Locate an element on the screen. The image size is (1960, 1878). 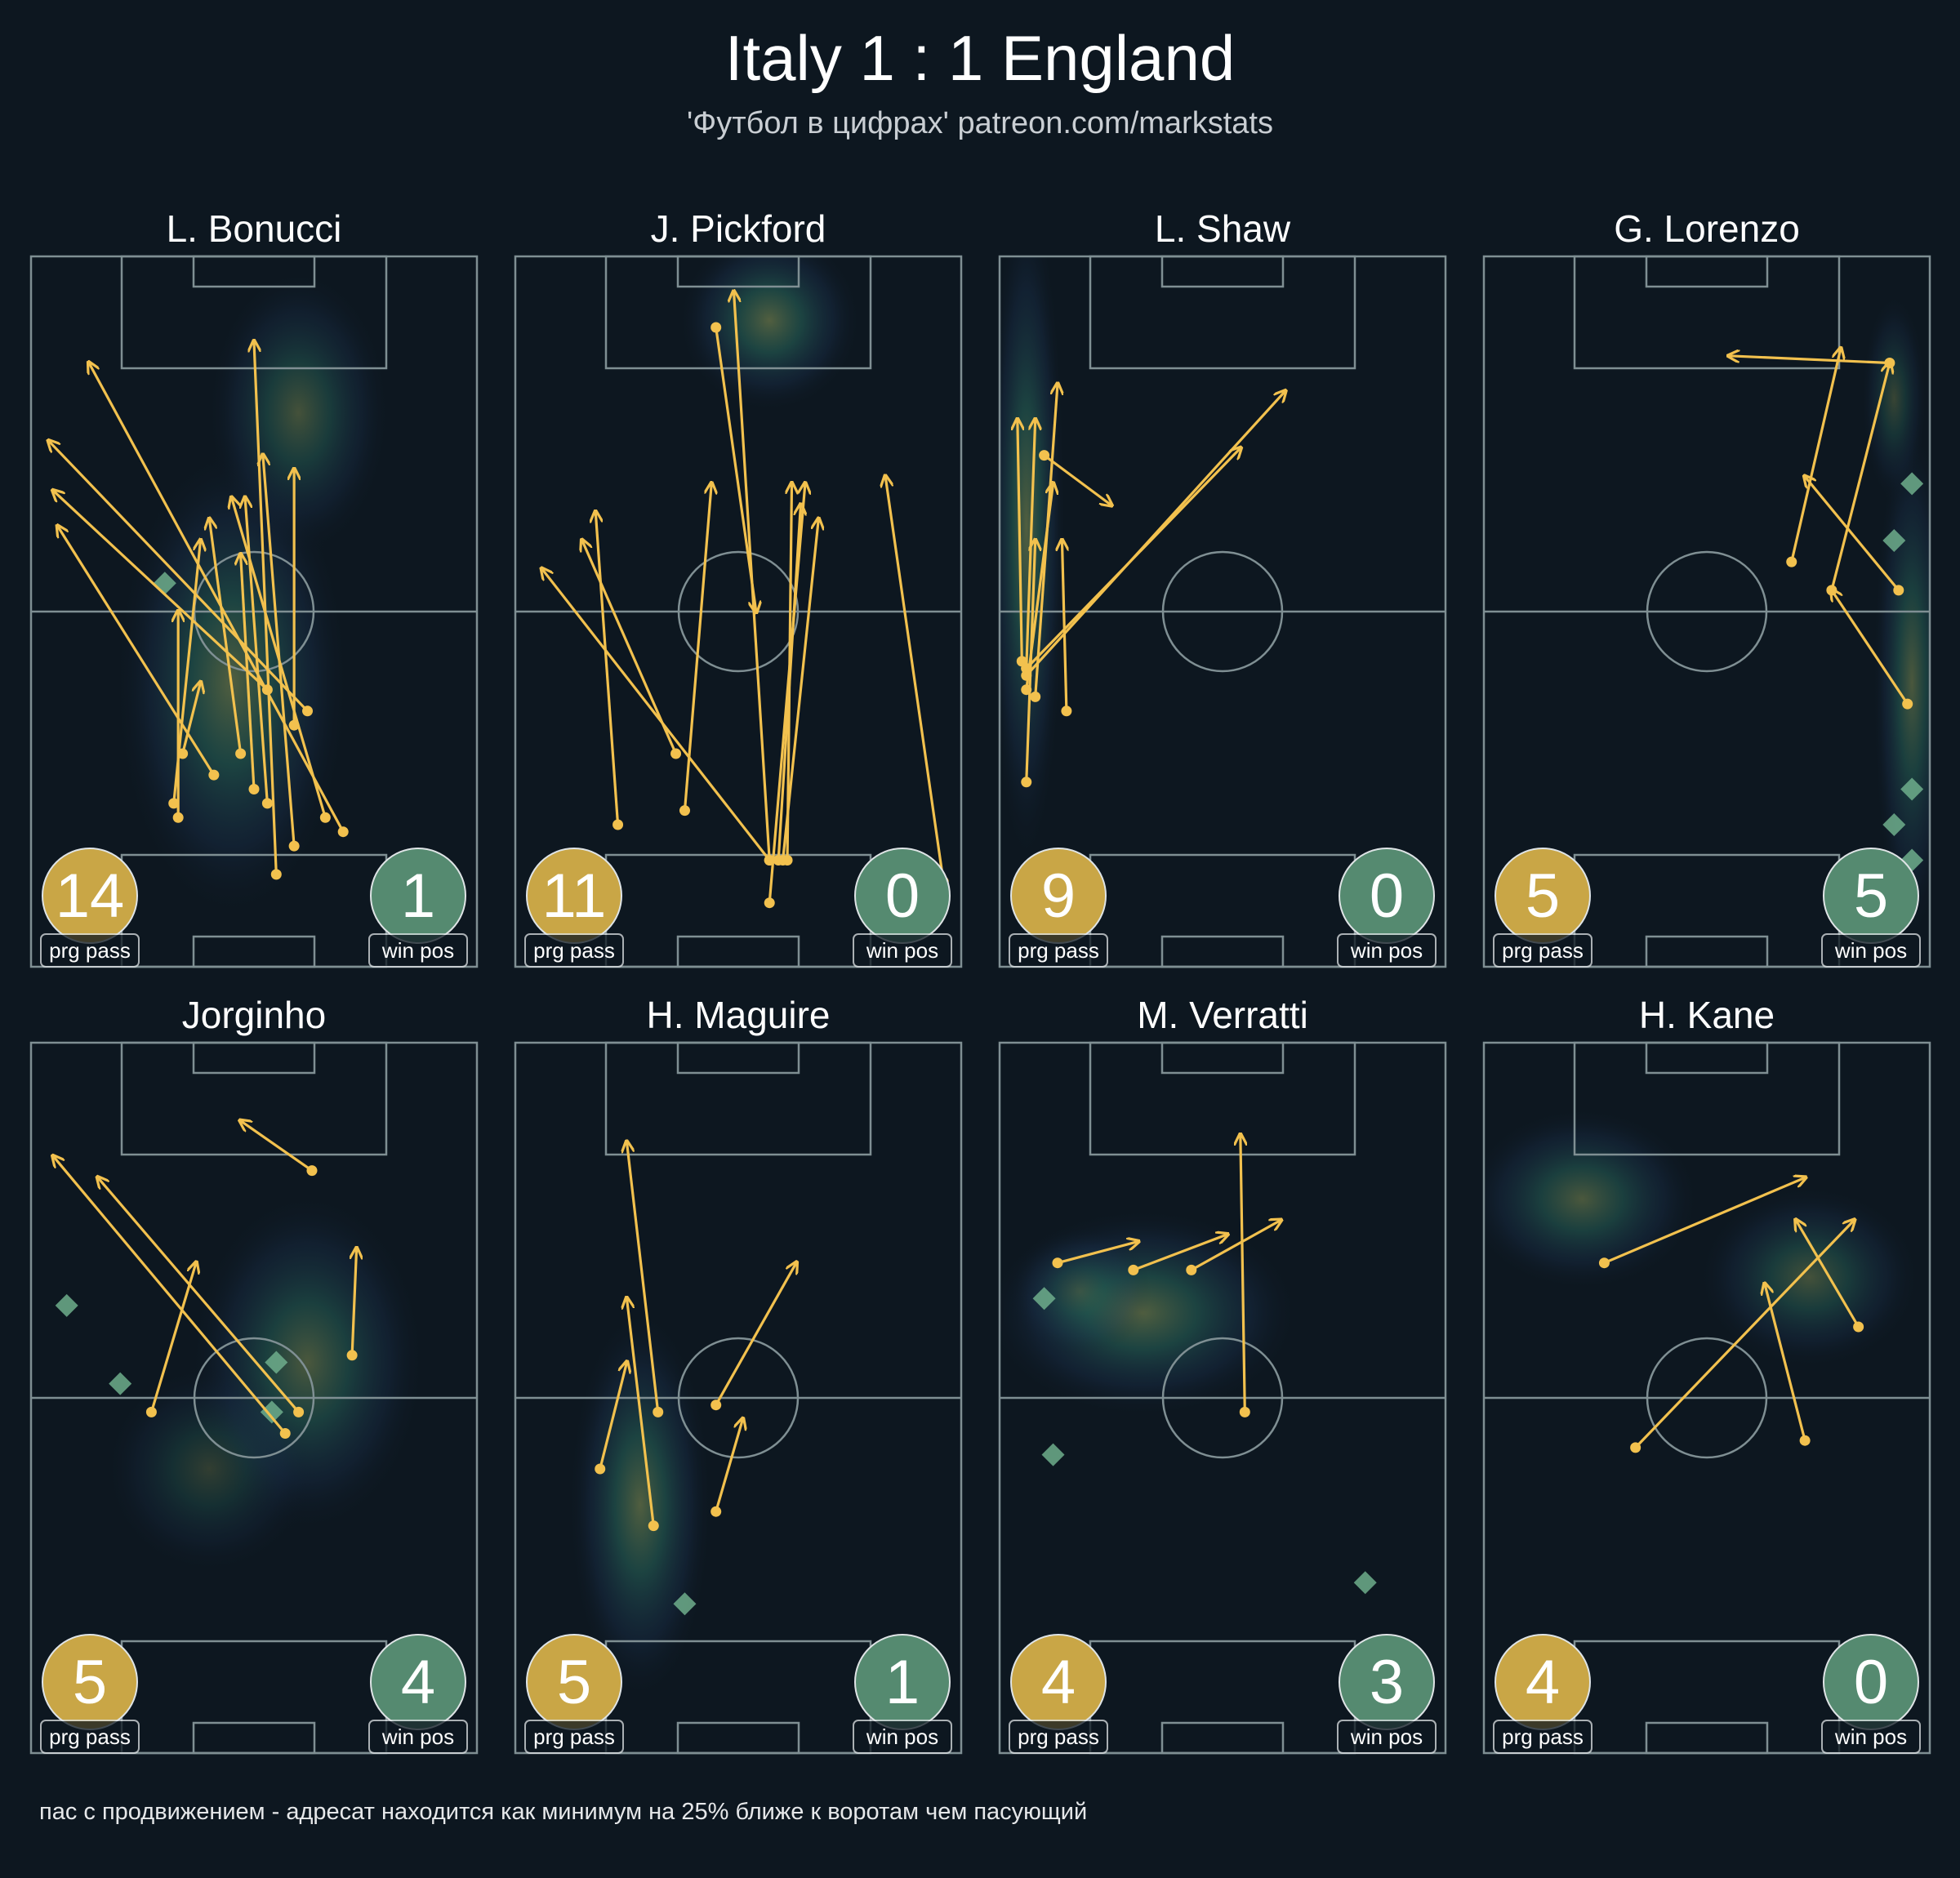
prg-pass-badge-value: 5 is located at coordinates (1543, 896).